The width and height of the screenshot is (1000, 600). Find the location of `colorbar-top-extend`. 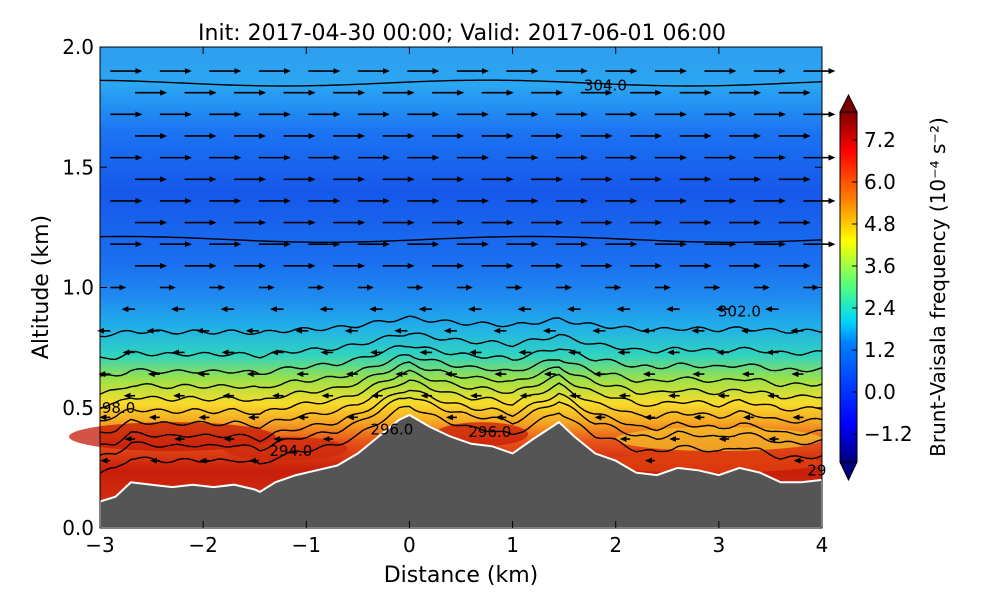

colorbar-top-extend is located at coordinates (848, 103).